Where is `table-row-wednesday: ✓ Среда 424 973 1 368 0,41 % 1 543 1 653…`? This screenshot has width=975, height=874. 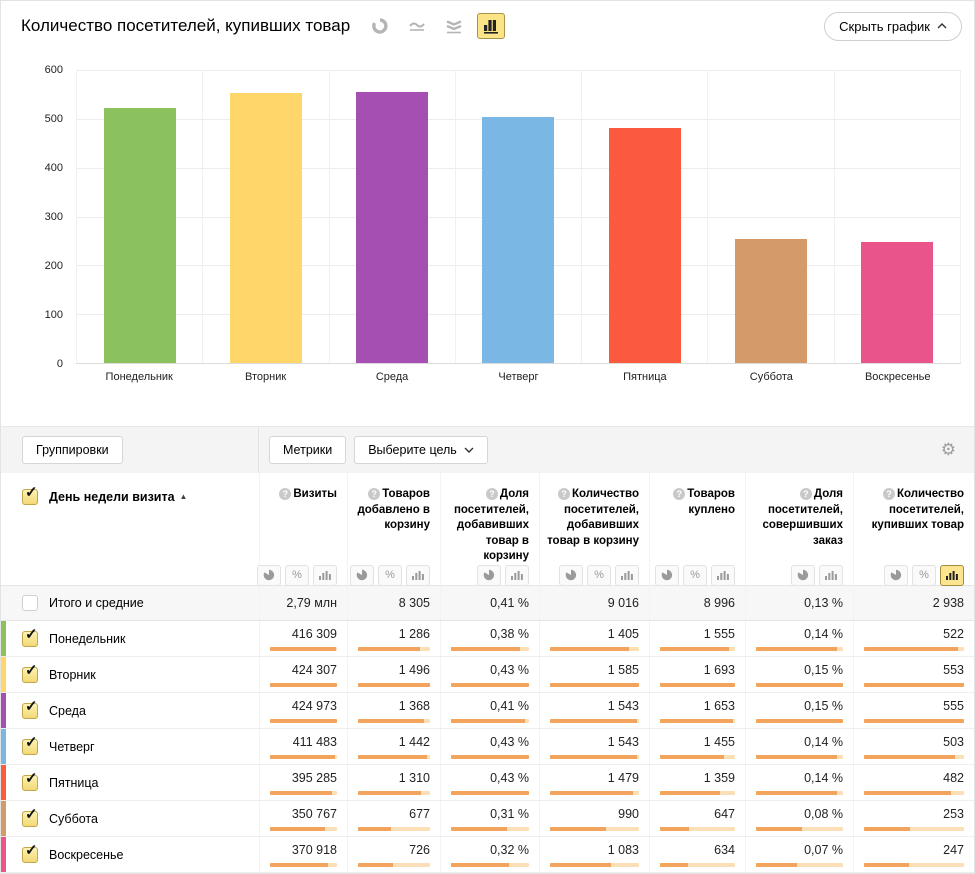
table-row-wednesday: ✓ Среда 424 973 1 368 0,41 % 1 543 1 653… is located at coordinates (487, 711).